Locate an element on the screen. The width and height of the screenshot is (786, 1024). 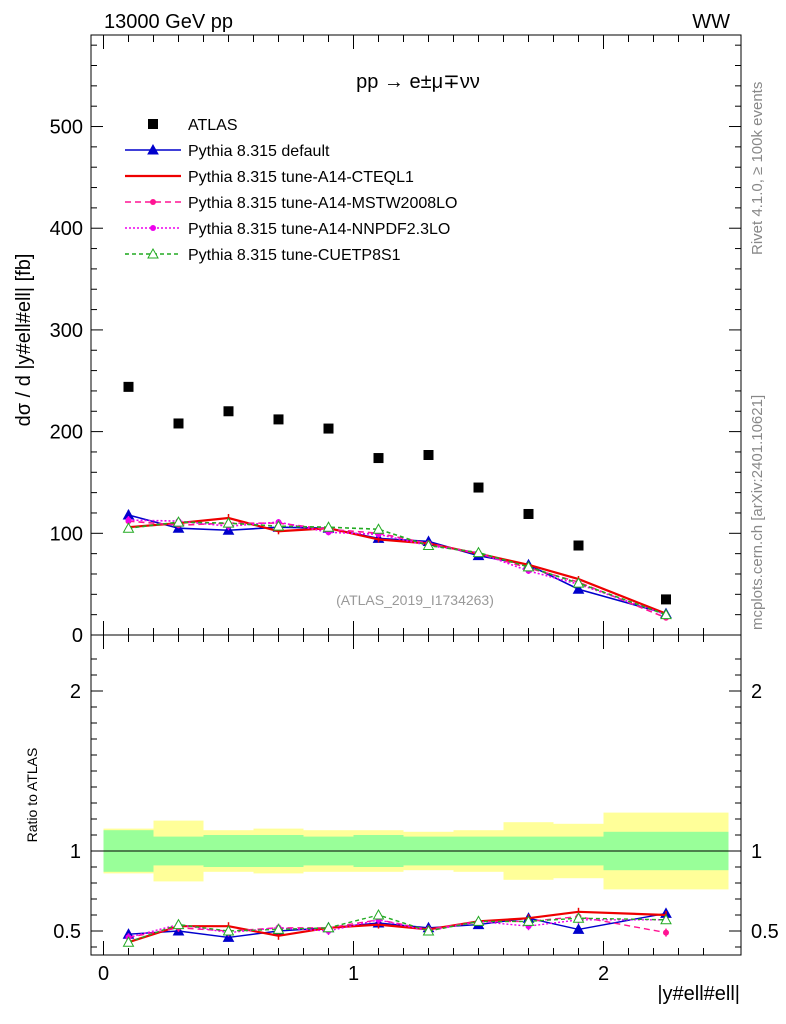
y-tick-label: 200 is located at coordinates (66, 433).